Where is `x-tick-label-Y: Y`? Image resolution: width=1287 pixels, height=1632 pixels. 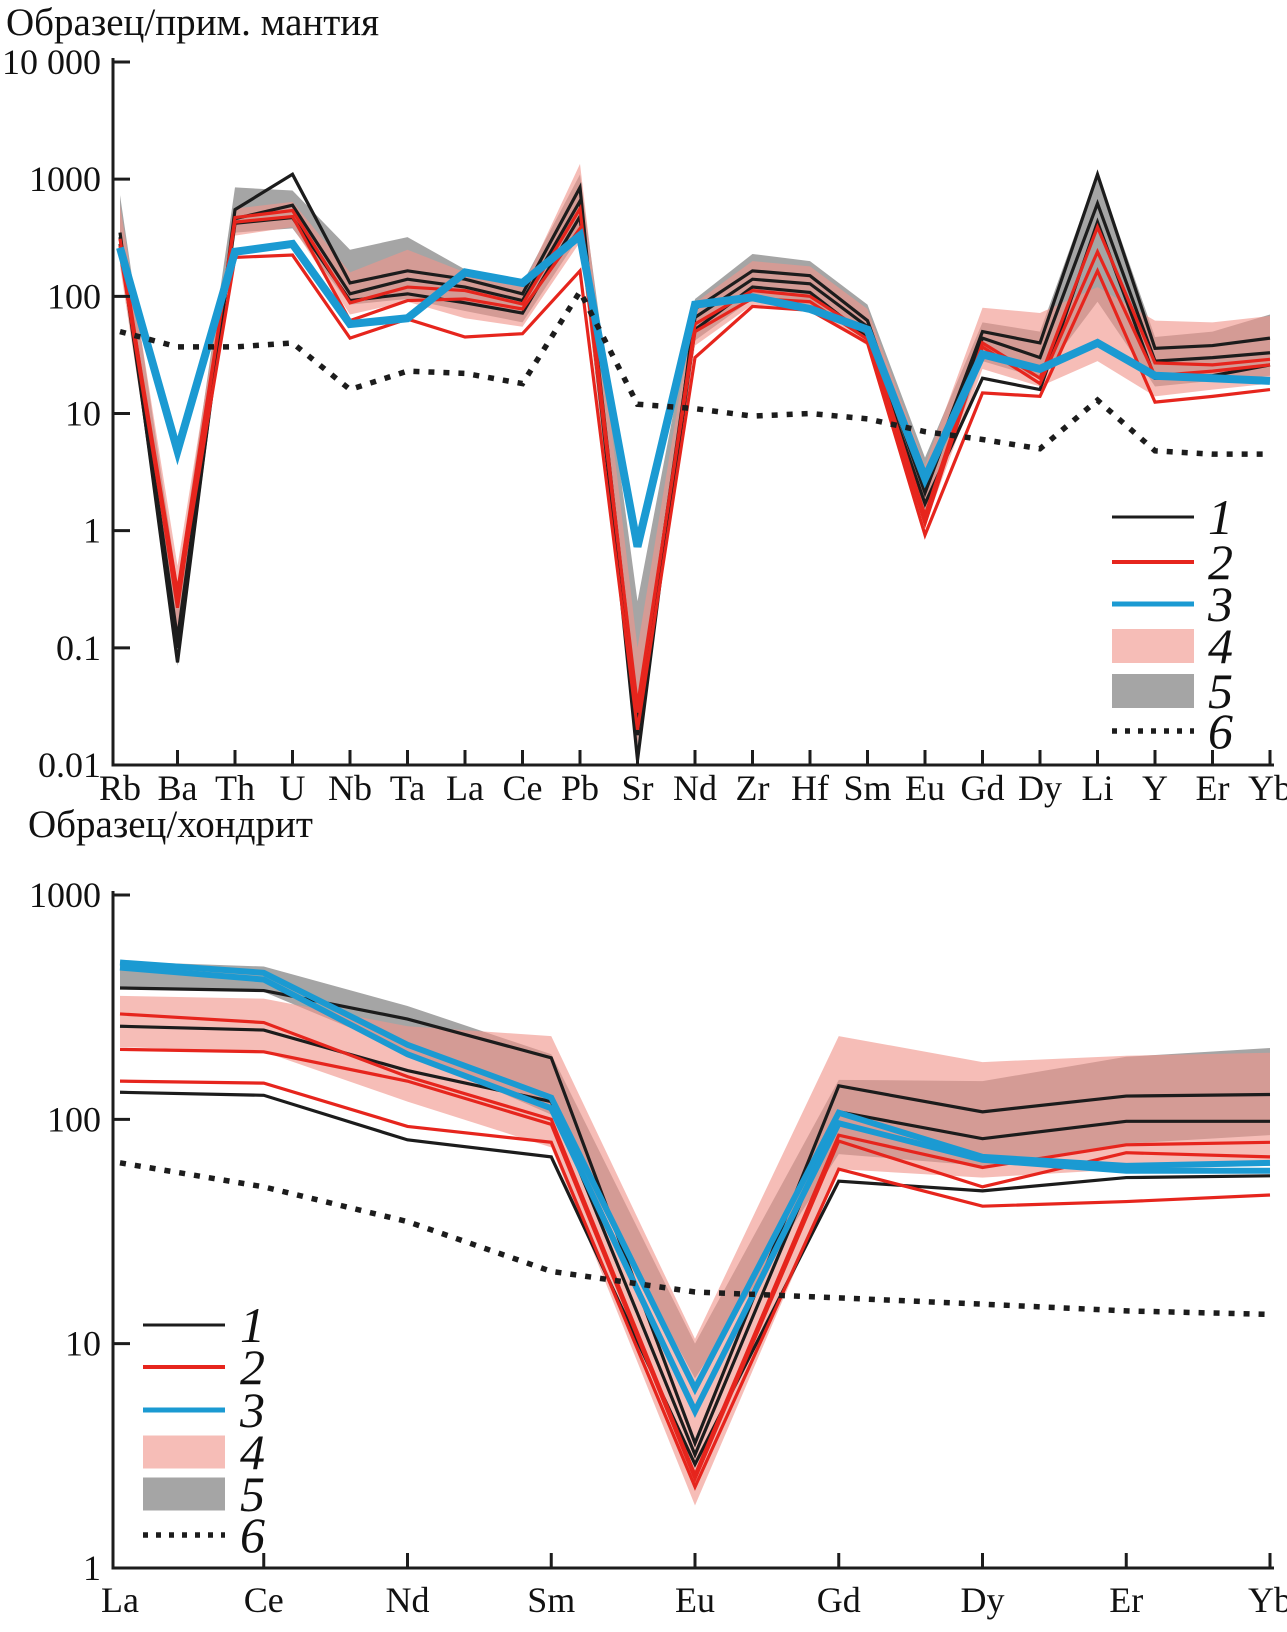
x-tick-label-Y: Y is located at coordinates (1155, 788).